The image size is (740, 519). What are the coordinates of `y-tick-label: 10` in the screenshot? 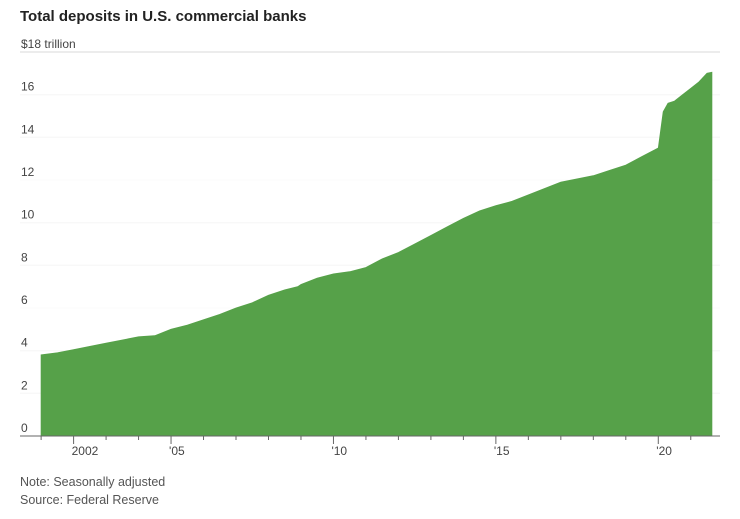 It's located at (28, 215).